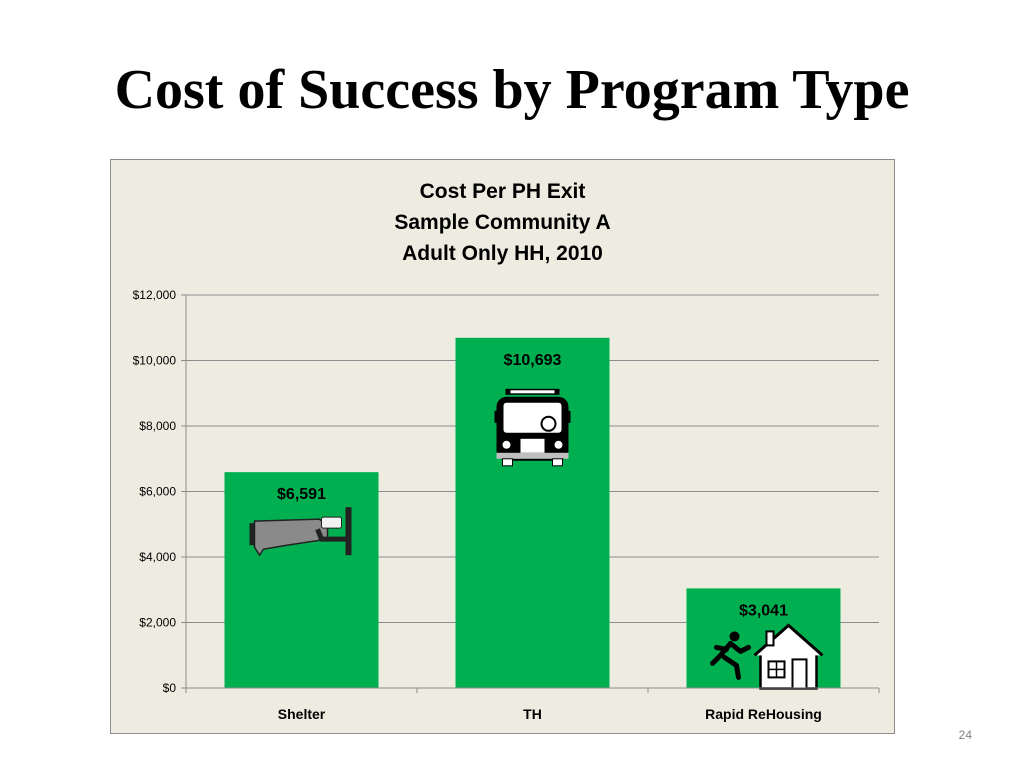 The image size is (1024, 768). I want to click on y-tick-label: $0, so click(170, 688).